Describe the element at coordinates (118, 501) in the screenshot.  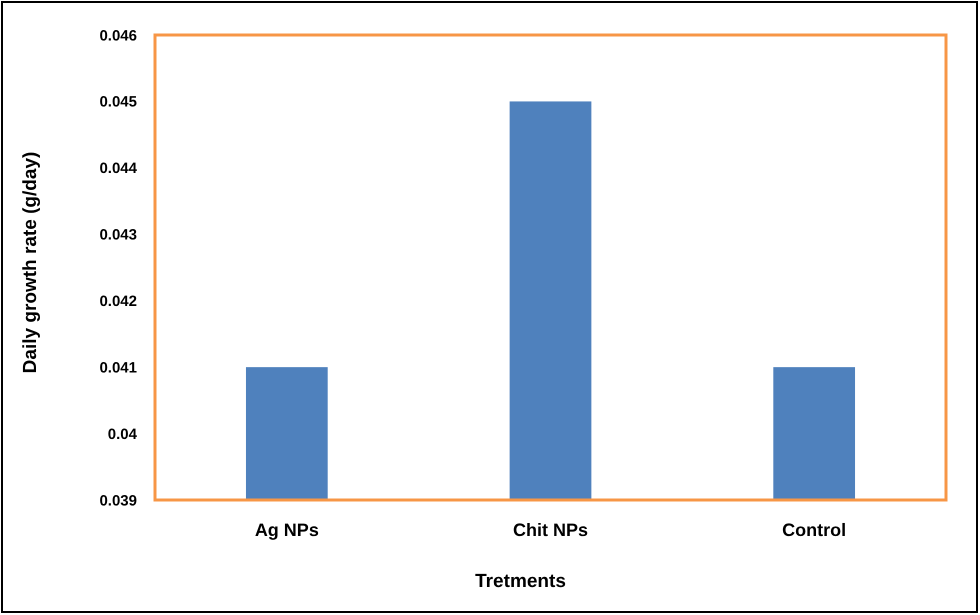
I see `y-tick-label: 0.039` at that location.